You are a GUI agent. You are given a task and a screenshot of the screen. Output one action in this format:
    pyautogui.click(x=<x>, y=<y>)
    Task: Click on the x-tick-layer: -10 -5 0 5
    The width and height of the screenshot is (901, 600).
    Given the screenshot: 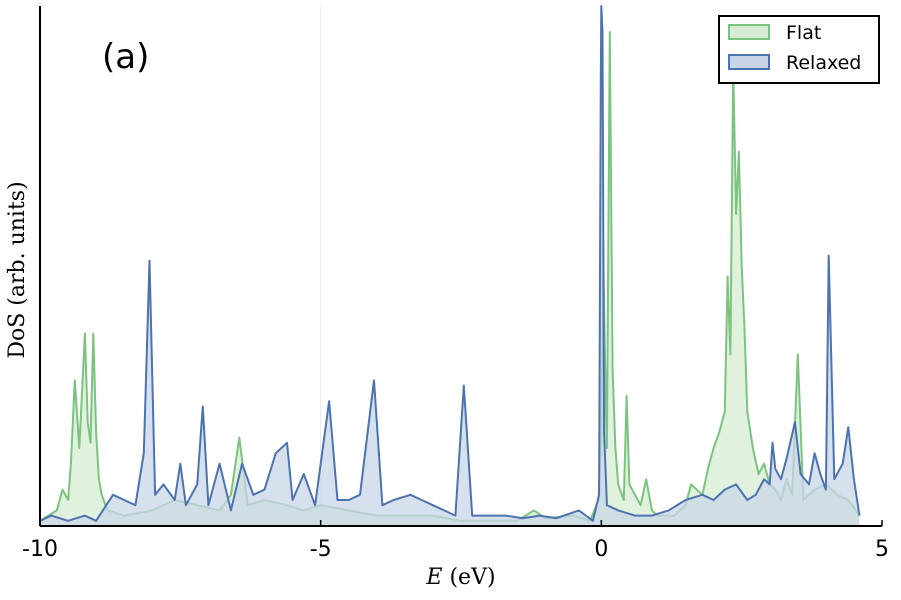 What is the action you would take?
    pyautogui.click(x=455, y=541)
    